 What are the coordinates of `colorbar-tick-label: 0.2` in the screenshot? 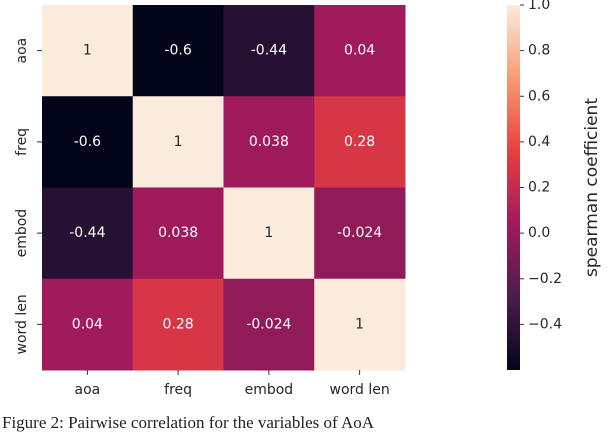 It's located at (539, 188).